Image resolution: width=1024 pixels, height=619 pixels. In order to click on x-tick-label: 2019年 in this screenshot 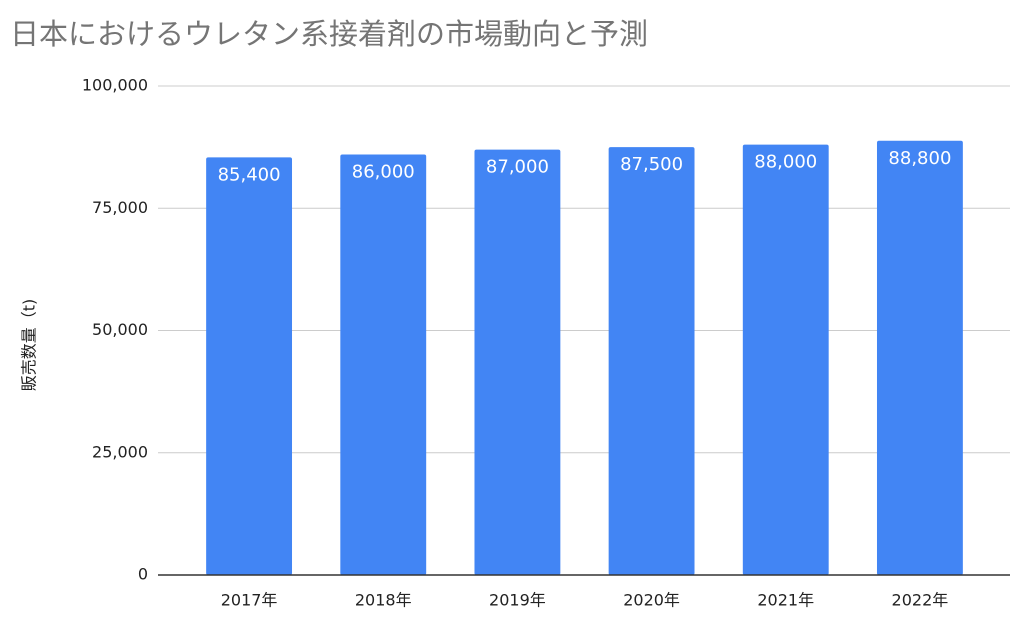, I will do `click(517, 600)`.